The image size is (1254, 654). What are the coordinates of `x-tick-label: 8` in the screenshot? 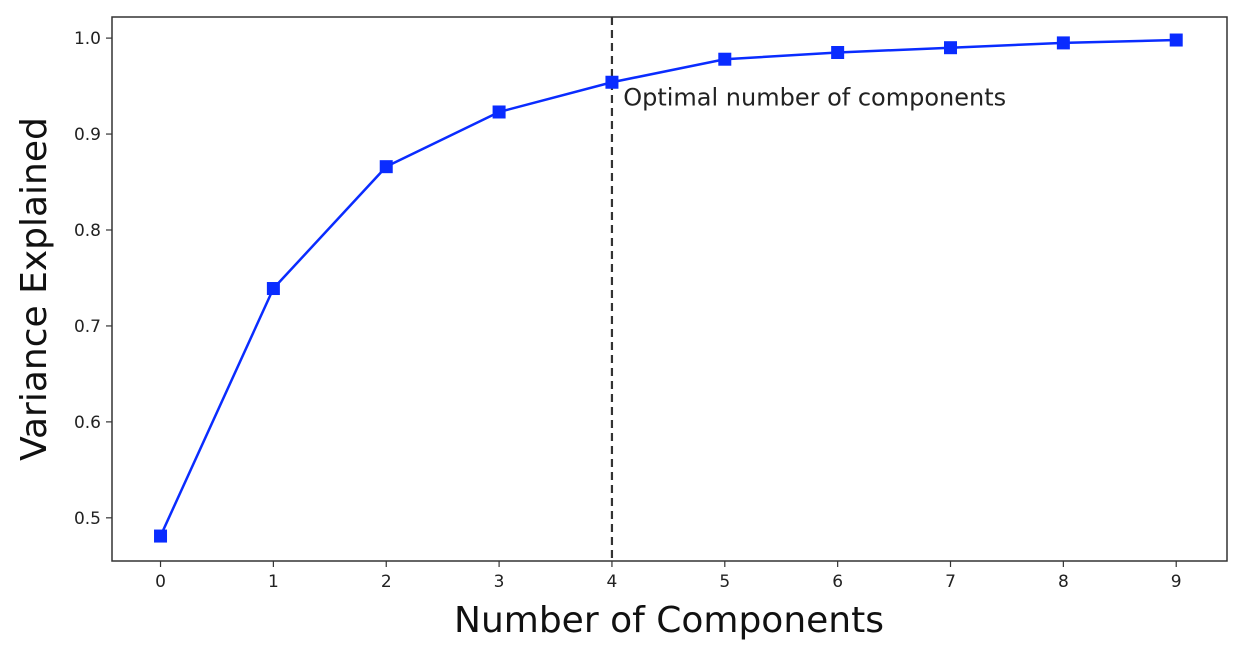 It's located at (1063, 582).